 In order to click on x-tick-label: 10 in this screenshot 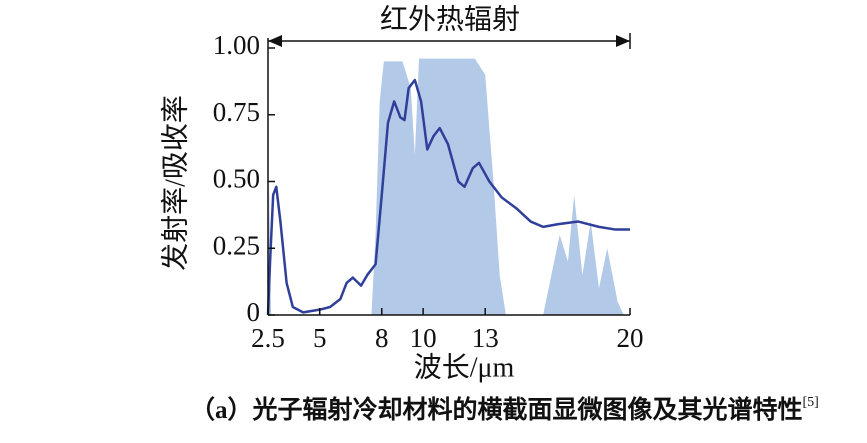, I will do `click(423, 338)`.